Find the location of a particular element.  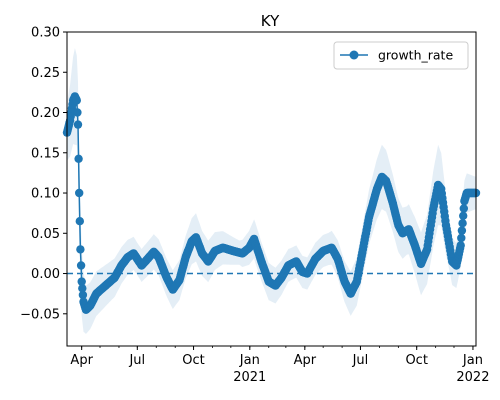

y-tick-label: −0.05 is located at coordinates (40, 314).